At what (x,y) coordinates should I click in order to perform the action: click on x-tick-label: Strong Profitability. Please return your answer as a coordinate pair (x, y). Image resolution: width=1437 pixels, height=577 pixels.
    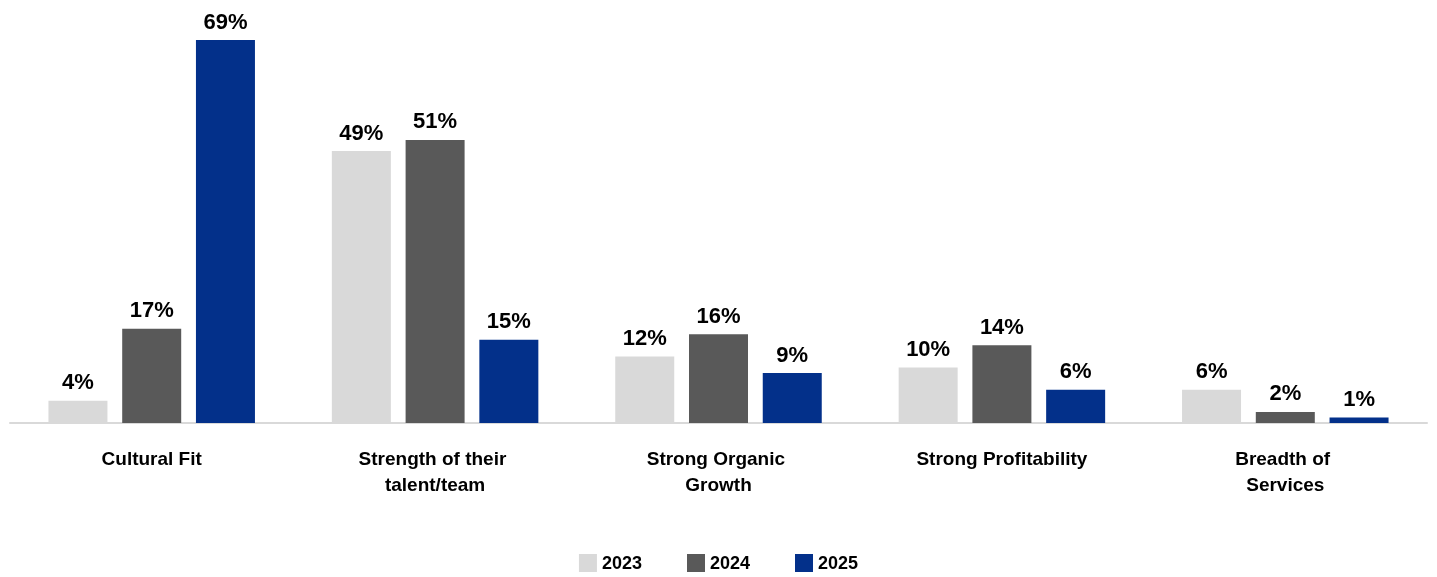
    Looking at the image, I should click on (1002, 458).